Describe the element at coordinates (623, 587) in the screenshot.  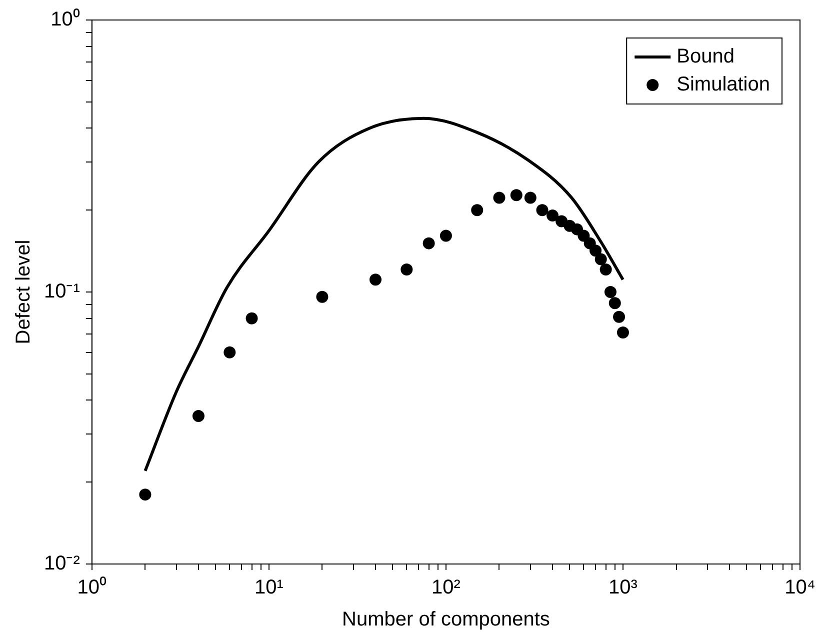
I see `x-tick-label: 10³` at that location.